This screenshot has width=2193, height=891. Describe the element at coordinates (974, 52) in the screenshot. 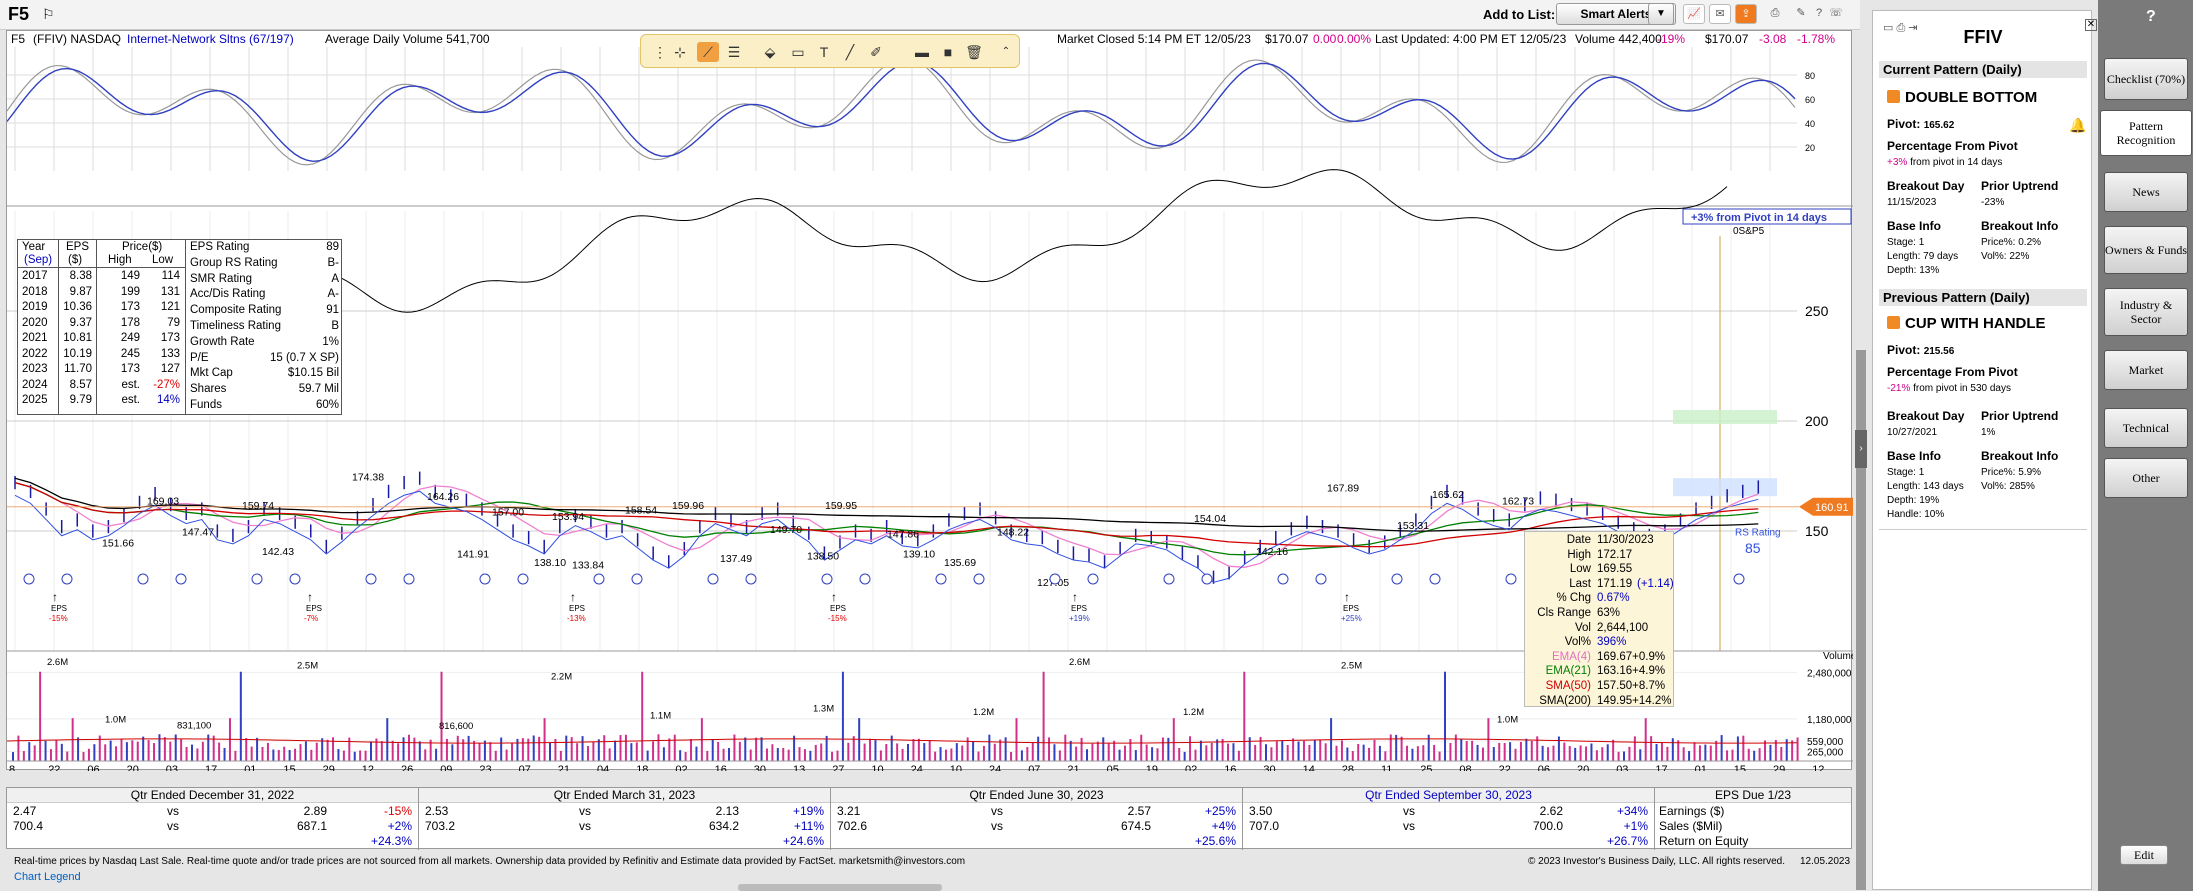

I see `trash-icon: 🗑` at that location.